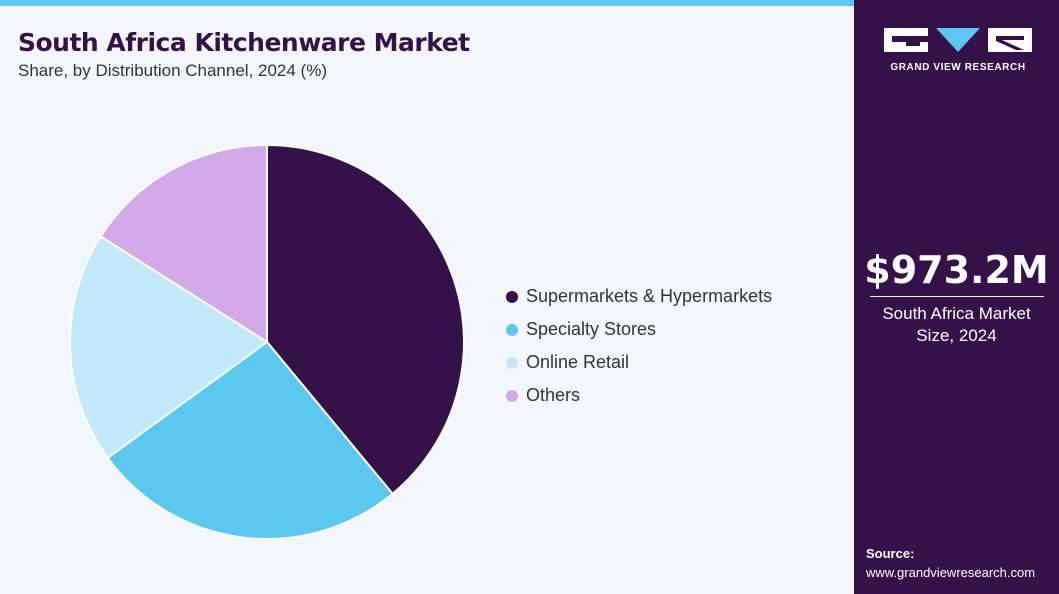  I want to click on market-size-value: $973.2M, so click(956, 270).